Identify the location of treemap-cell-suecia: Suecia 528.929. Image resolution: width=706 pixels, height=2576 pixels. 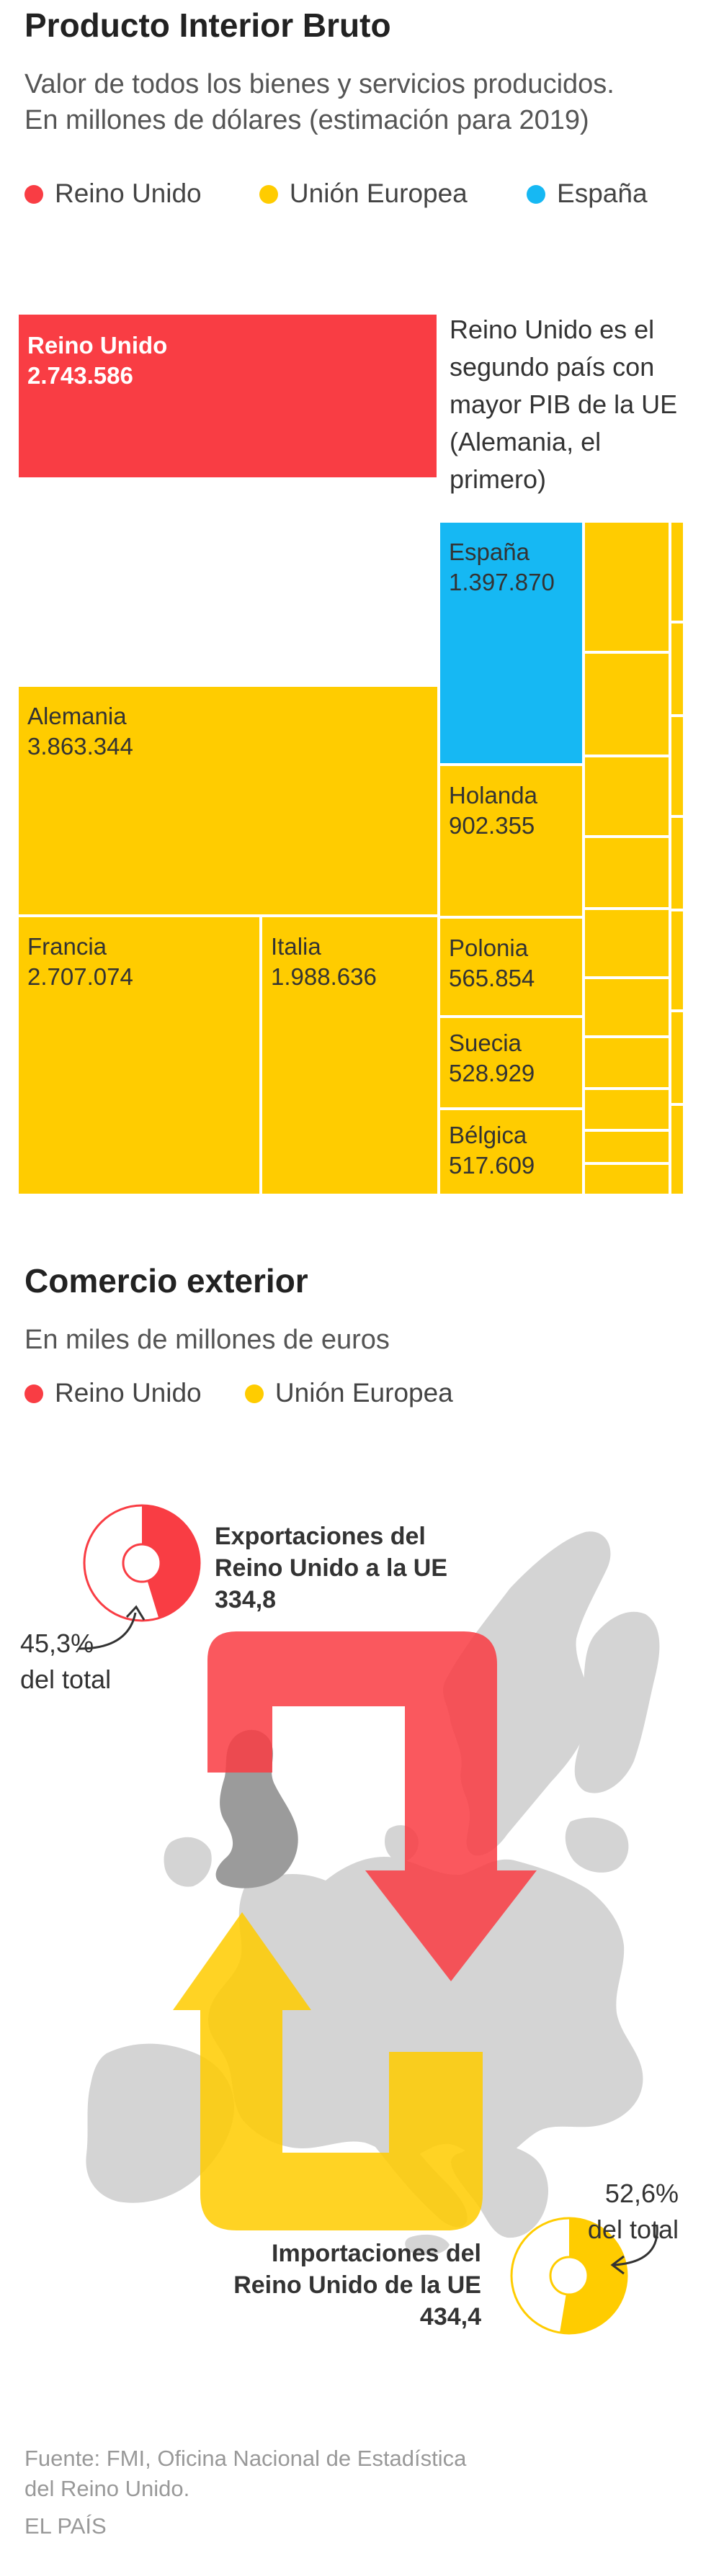
(511, 1063).